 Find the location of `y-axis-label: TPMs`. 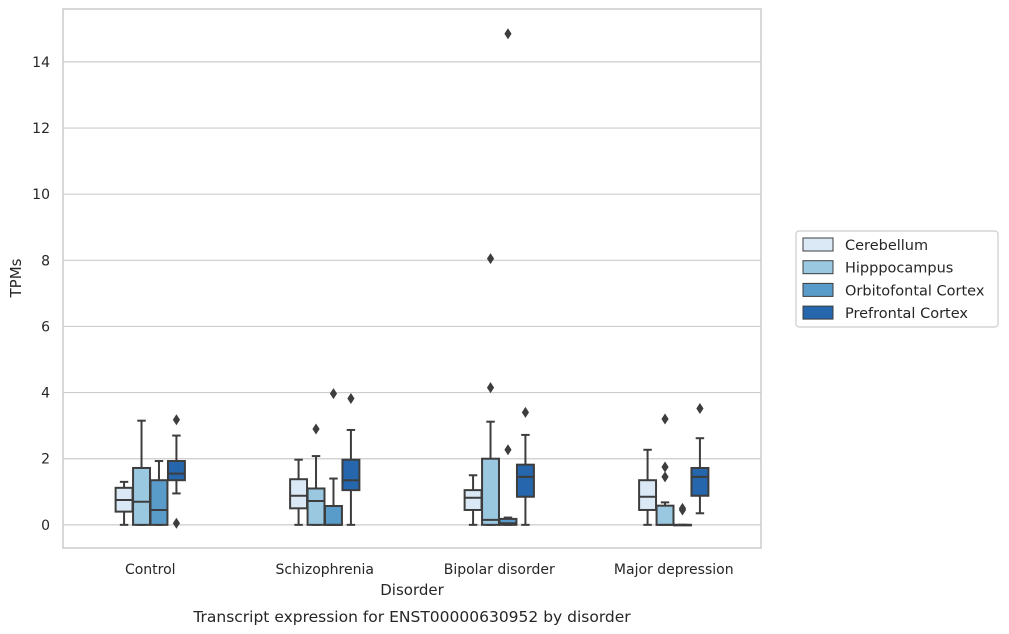

y-axis-label: TPMs is located at coordinates (16, 278).